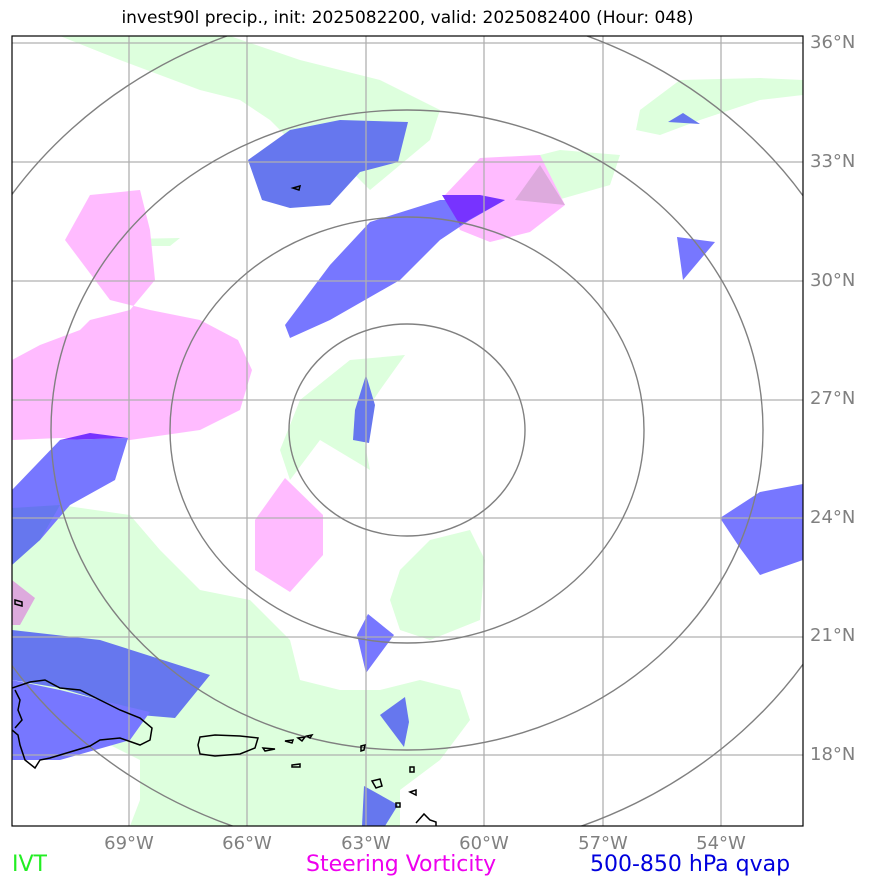 The width and height of the screenshot is (873, 891). Describe the element at coordinates (833, 635) in the screenshot. I see `lat-label-21n: 21°N` at that location.